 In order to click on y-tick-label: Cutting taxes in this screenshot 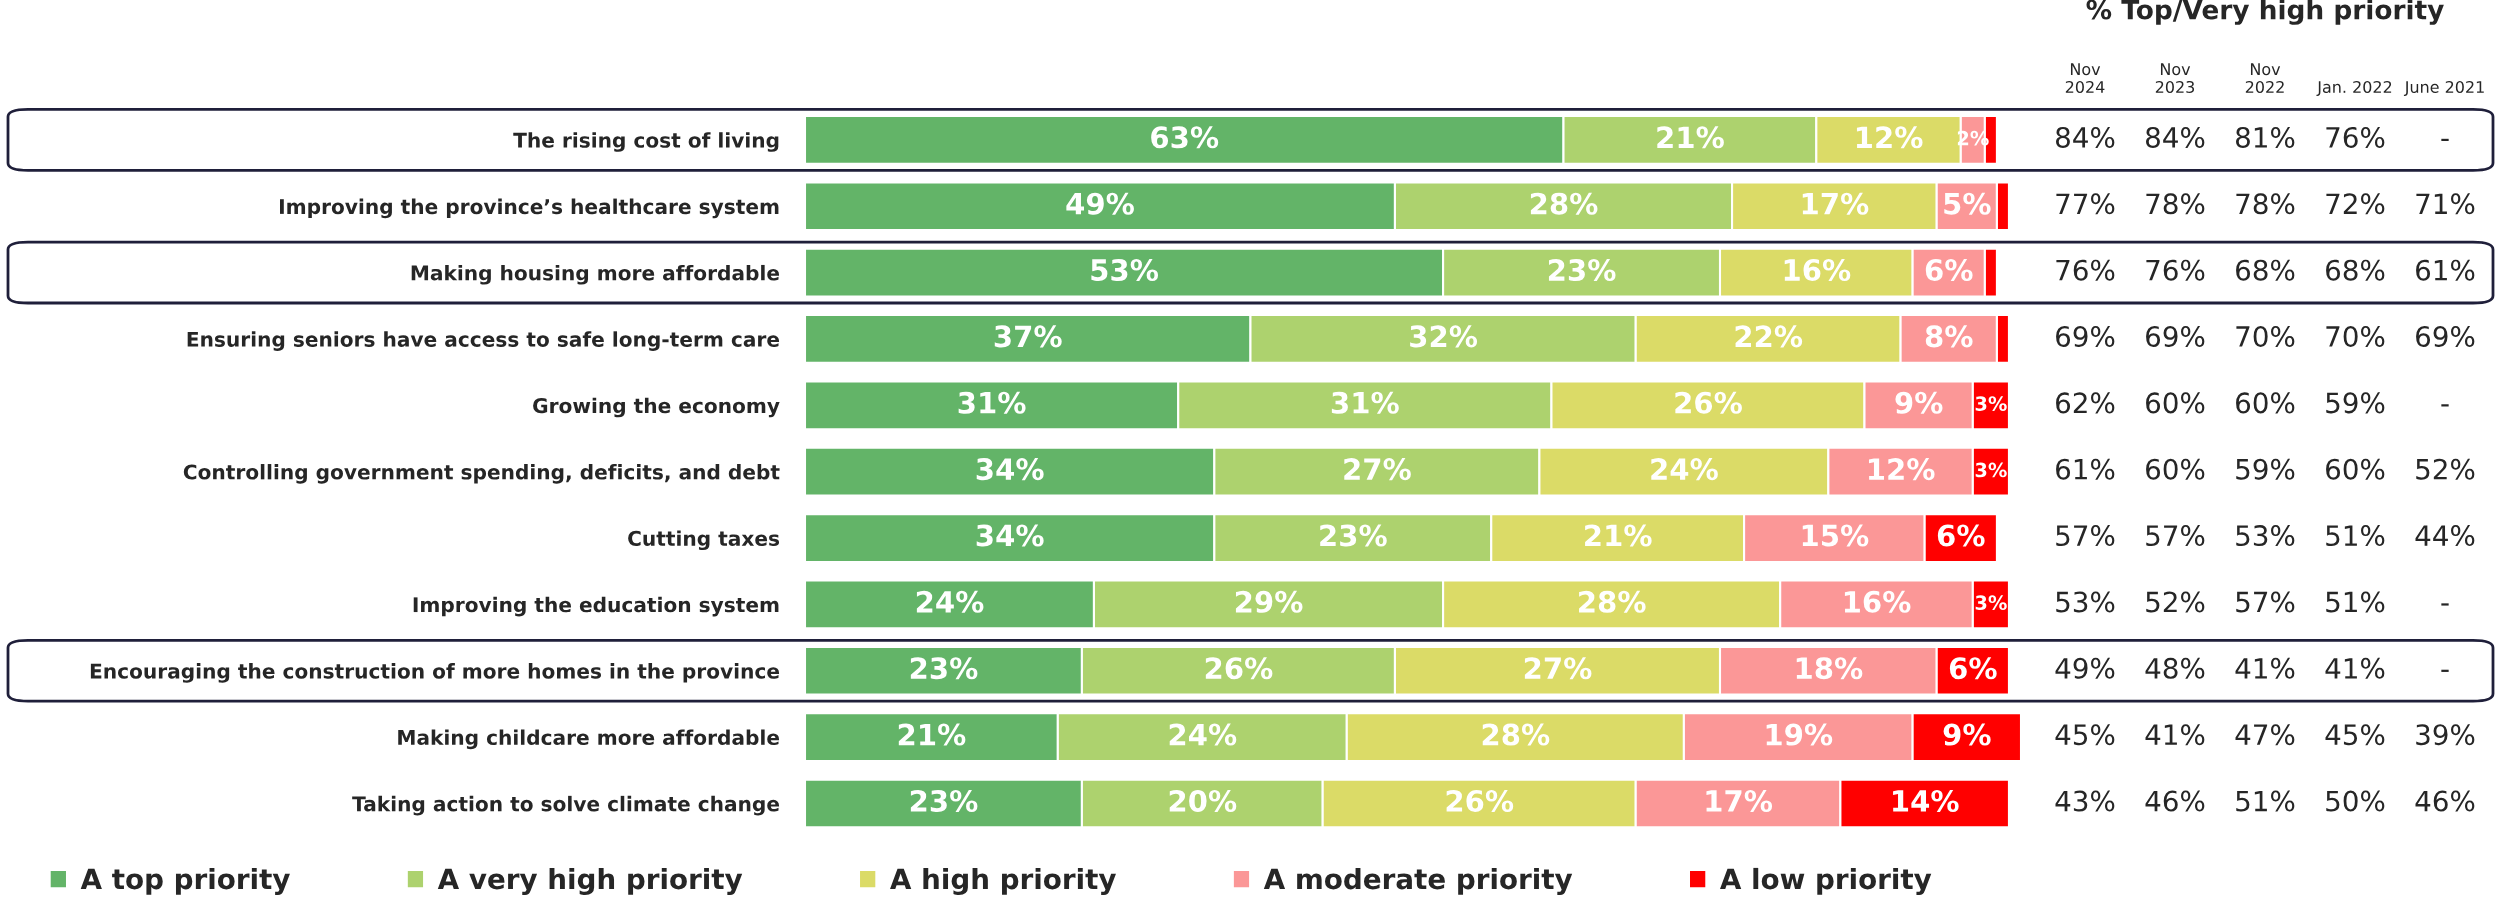, I will do `click(704, 540)`.